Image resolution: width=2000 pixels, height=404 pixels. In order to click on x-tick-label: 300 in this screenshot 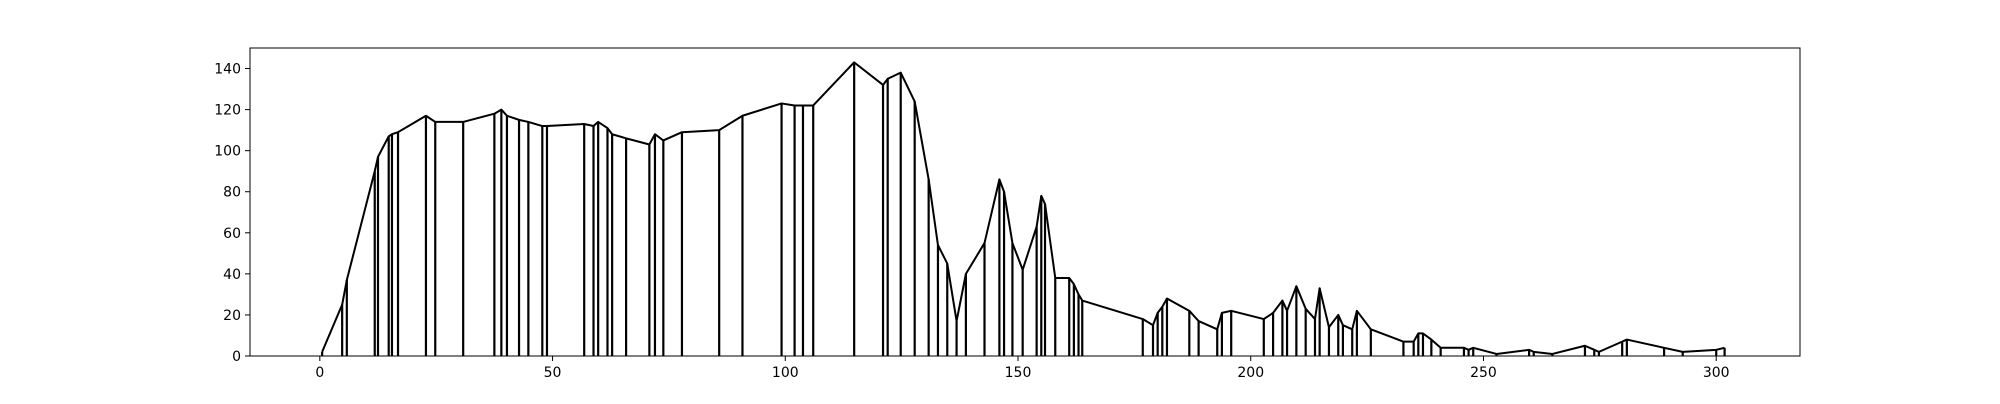, I will do `click(1716, 373)`.